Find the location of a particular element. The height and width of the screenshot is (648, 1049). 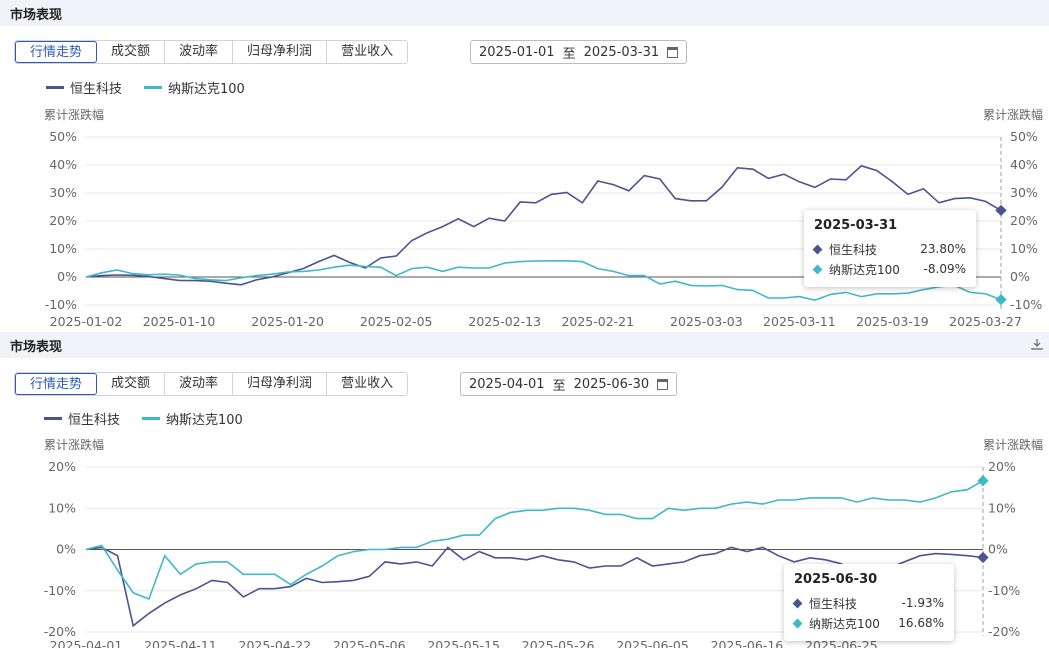

legend-label: 纳斯达克100 is located at coordinates (204, 420).